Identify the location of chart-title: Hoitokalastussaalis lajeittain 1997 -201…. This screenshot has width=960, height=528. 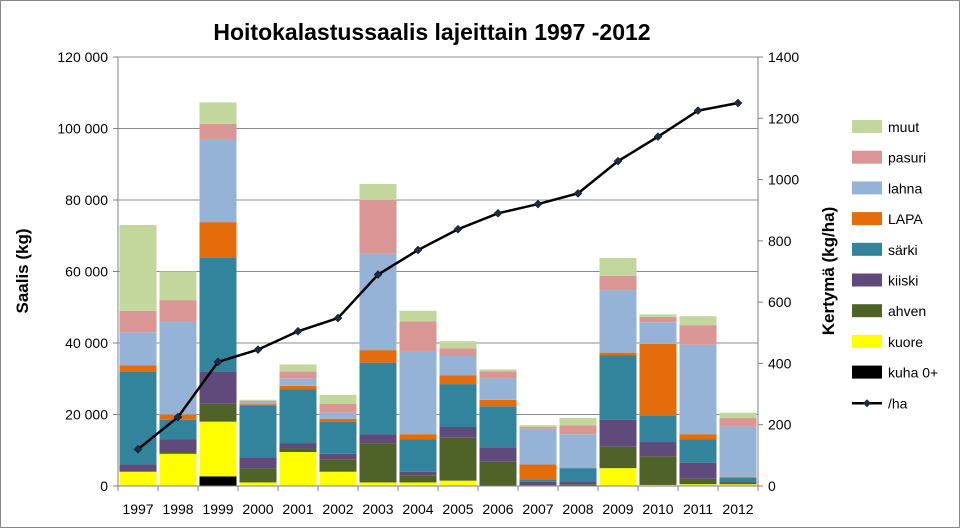
(431, 32).